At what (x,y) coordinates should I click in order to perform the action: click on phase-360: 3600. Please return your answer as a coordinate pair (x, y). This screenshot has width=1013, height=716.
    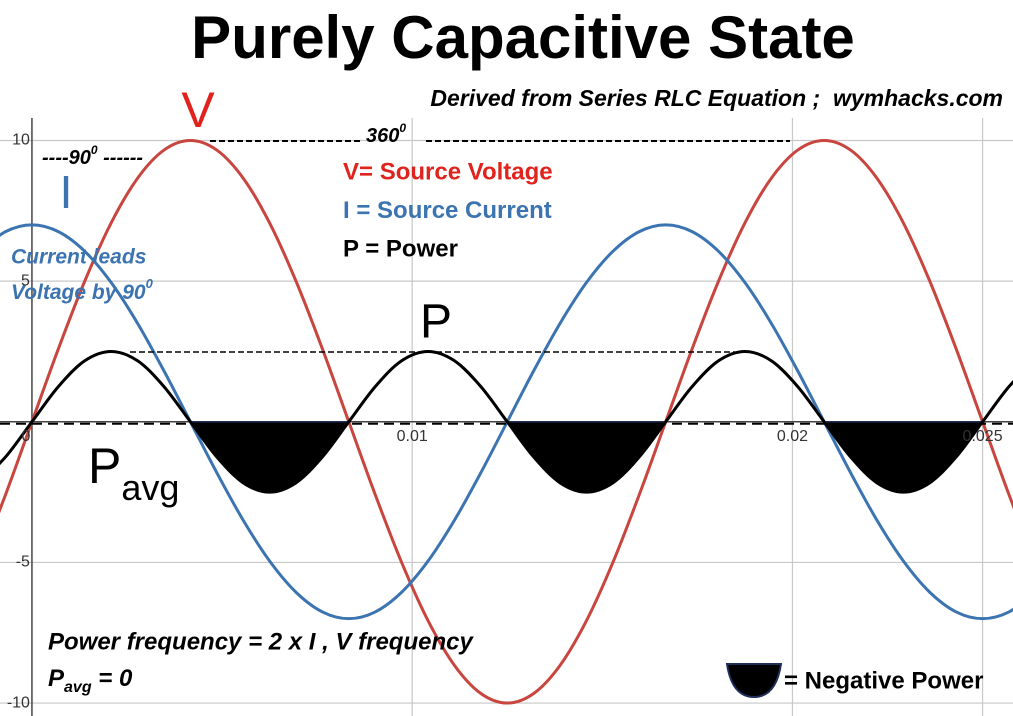
    Looking at the image, I should click on (386, 134).